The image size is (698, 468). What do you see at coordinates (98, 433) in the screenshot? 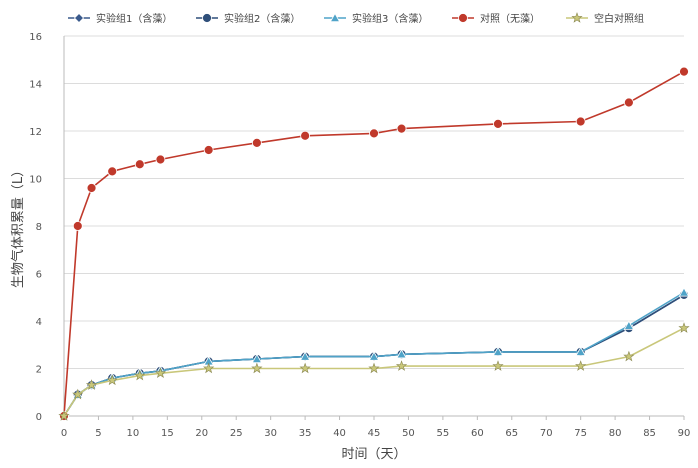
I see `x-tick-label-5: 5` at bounding box center [98, 433].